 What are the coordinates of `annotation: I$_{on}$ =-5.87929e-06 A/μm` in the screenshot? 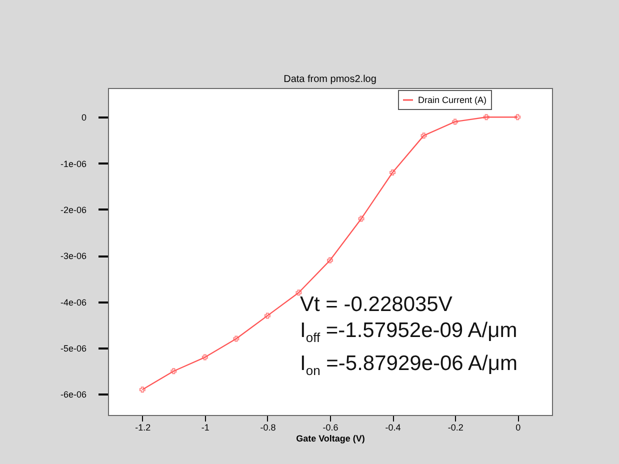 It's located at (409, 365).